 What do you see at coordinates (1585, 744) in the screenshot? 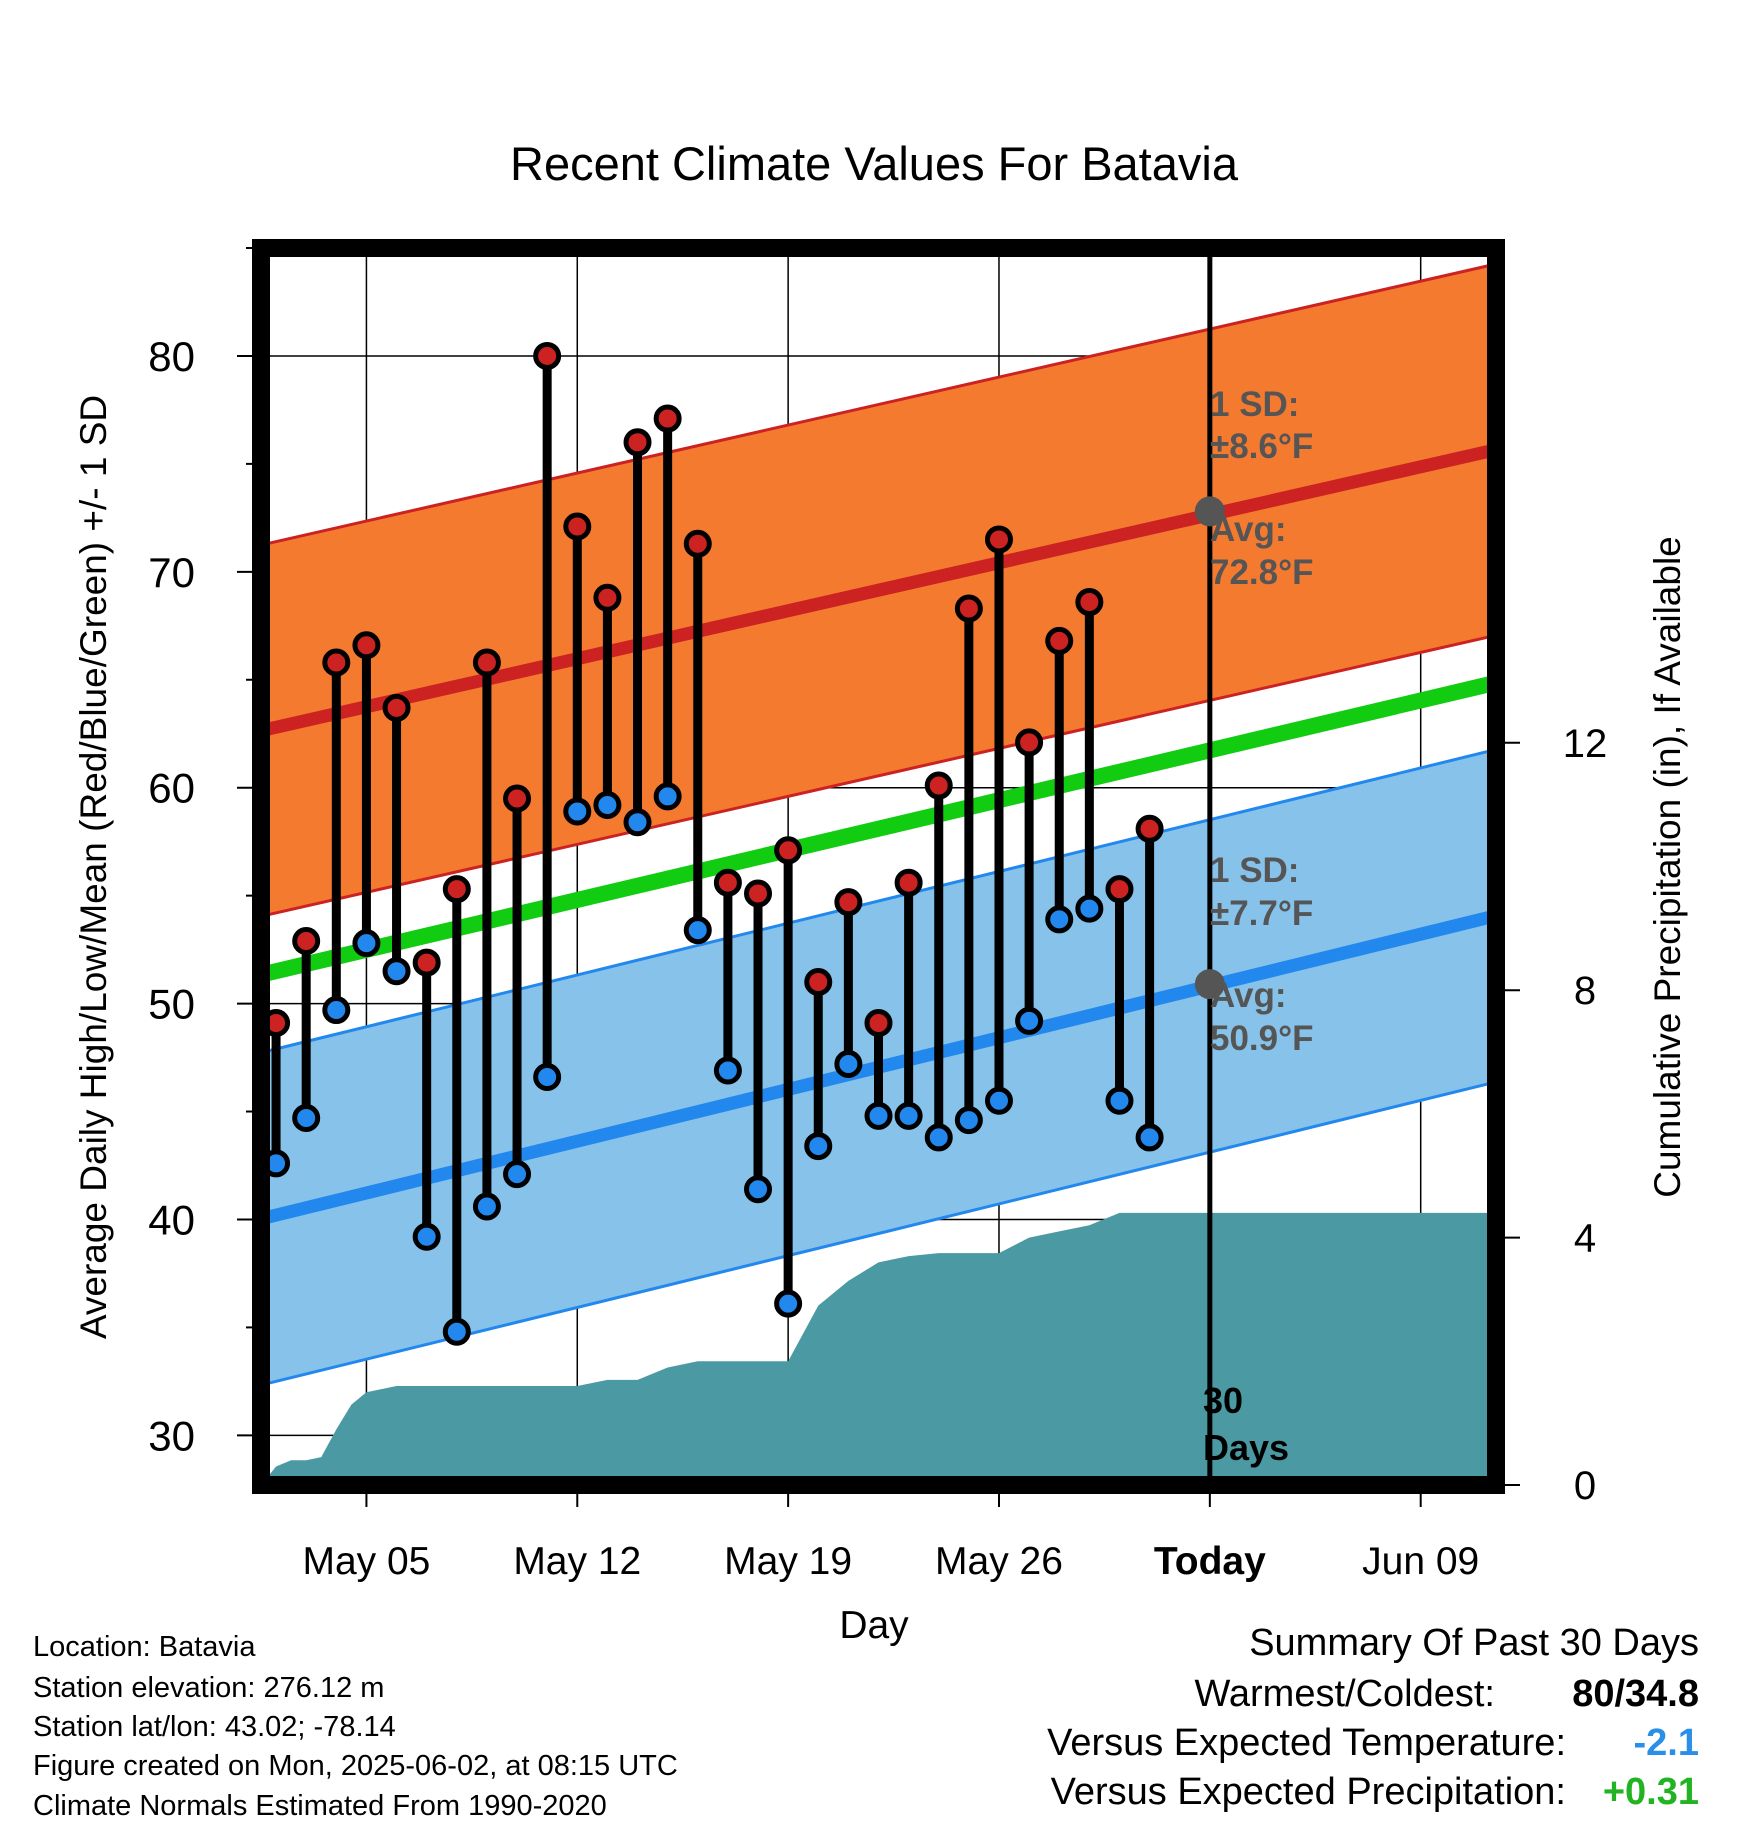
I see `y2-tick-label-3: 12` at bounding box center [1585, 744].